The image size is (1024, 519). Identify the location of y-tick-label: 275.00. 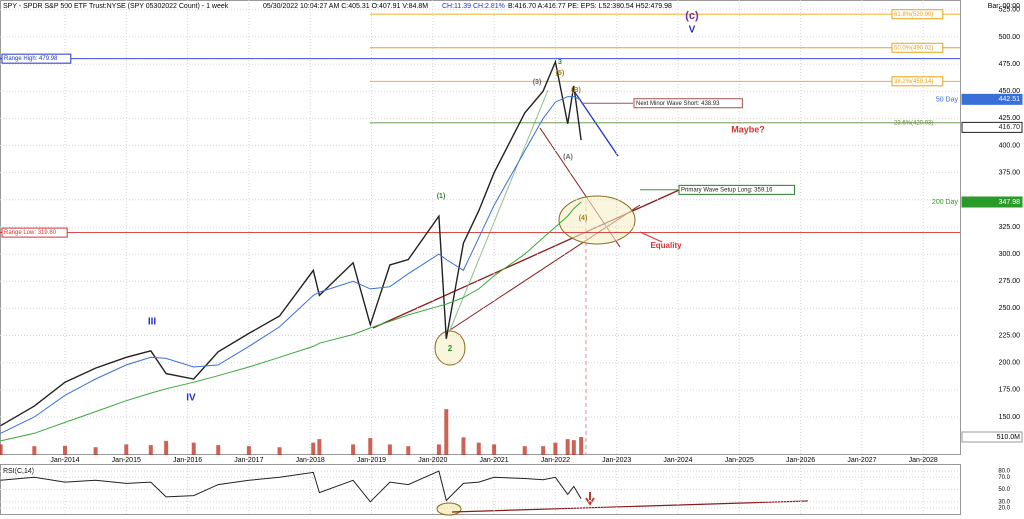
(1010, 281).